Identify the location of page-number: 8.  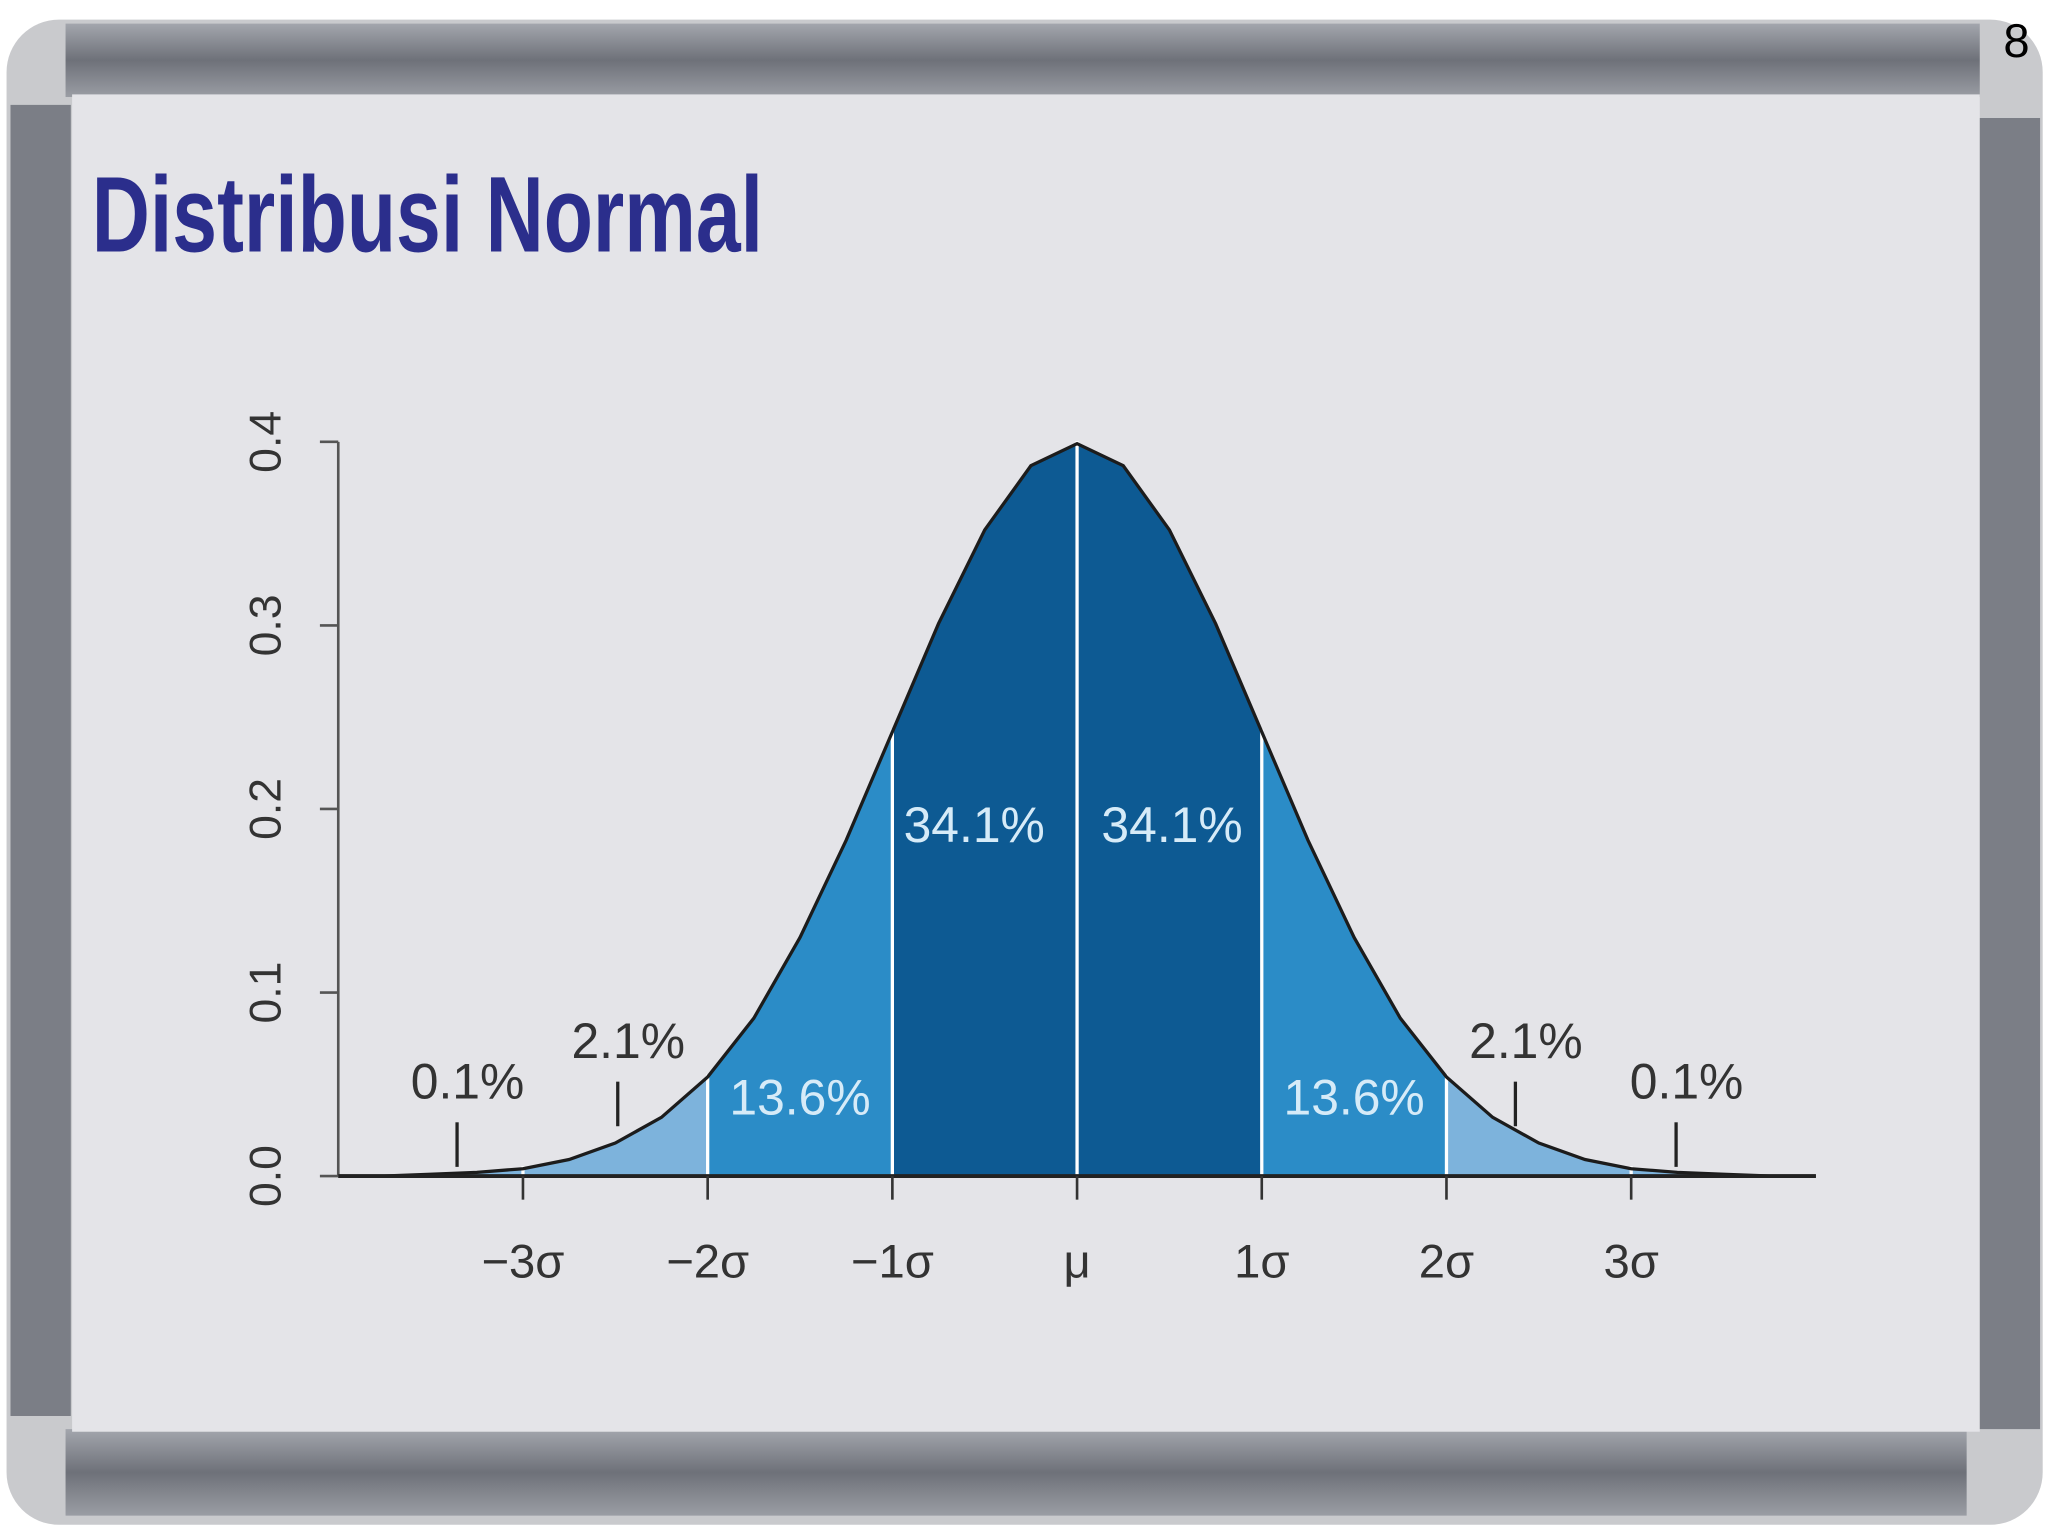
(2016, 41).